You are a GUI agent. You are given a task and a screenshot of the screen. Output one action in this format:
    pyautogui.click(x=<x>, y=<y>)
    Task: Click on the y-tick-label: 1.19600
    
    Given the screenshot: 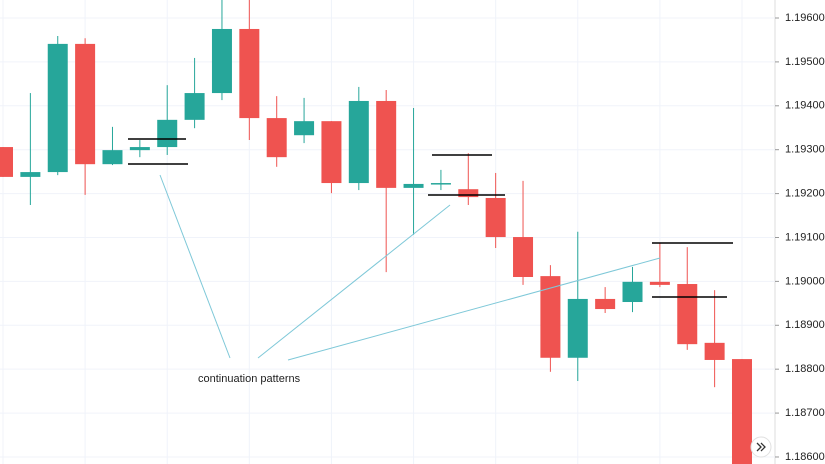 What is the action you would take?
    pyautogui.click(x=805, y=18)
    